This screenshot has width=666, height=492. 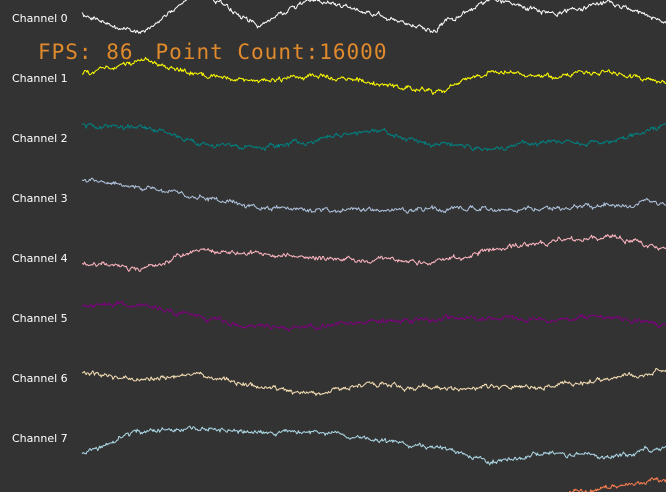 I want to click on channel-label-1: Channel 1, so click(x=40, y=78).